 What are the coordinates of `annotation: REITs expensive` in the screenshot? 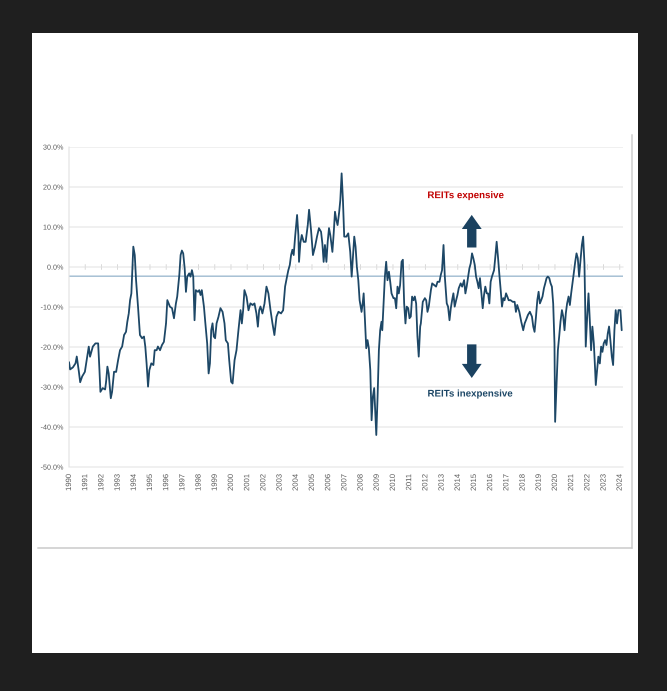 It's located at (466, 195).